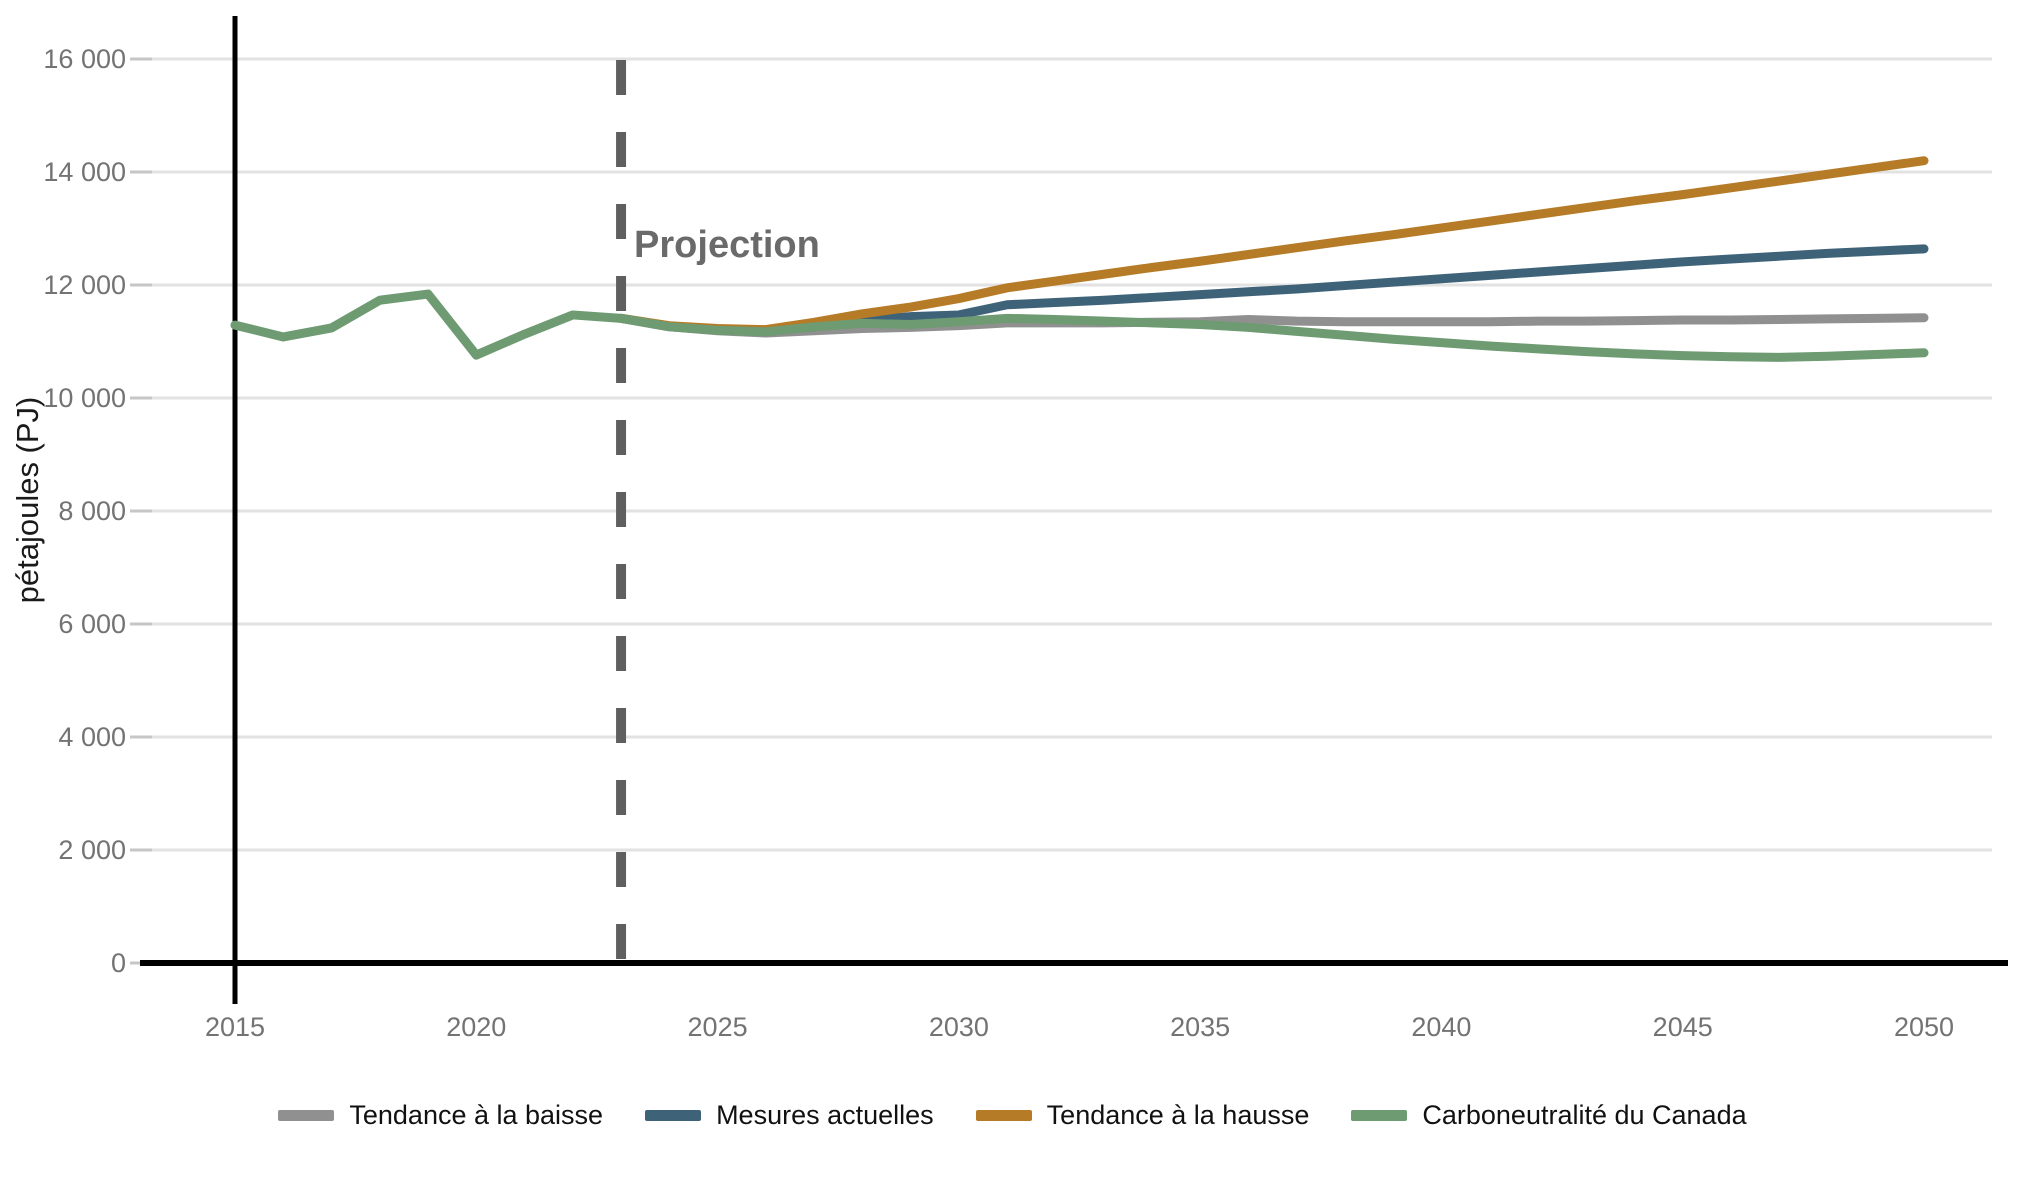 This screenshot has height=1200, width=2025. Describe the element at coordinates (428, 324) in the screenshot. I see `series-line-historical` at that location.